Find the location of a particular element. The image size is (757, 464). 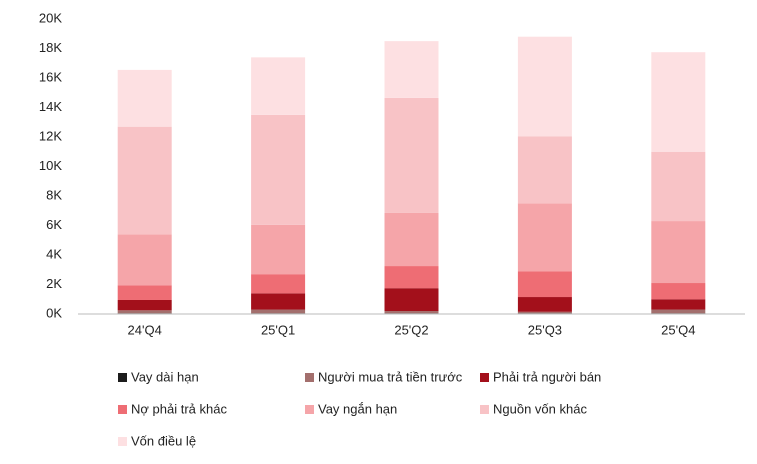

y-tick-label: 16K is located at coordinates (50, 76).